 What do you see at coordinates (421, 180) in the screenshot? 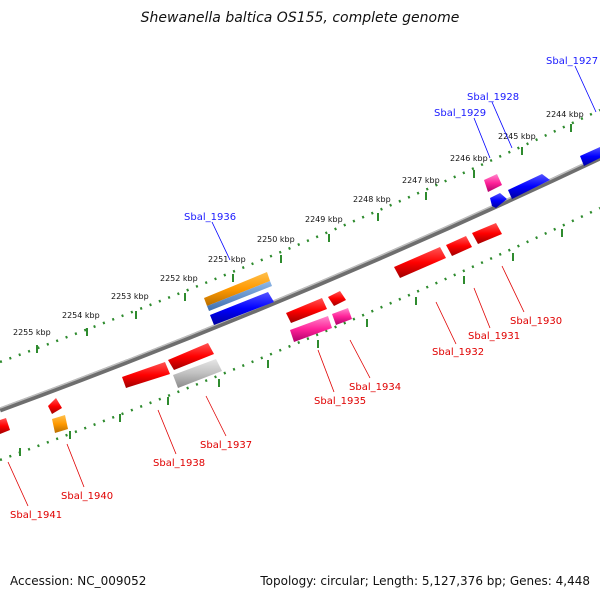
I see `kbp-label: 2247 kbp` at bounding box center [421, 180].